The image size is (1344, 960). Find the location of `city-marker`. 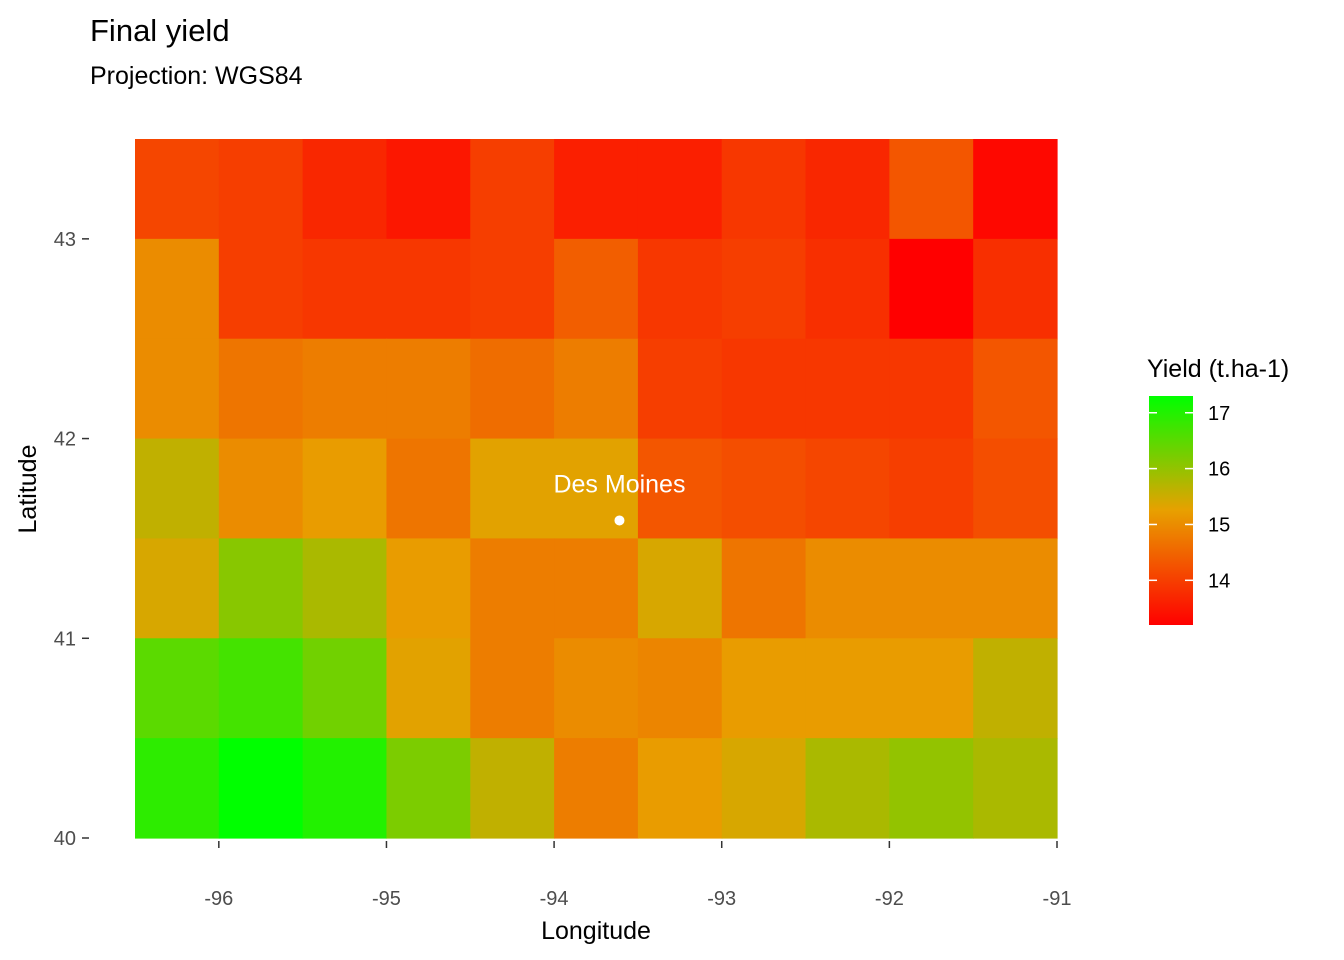

city-marker is located at coordinates (619, 520).